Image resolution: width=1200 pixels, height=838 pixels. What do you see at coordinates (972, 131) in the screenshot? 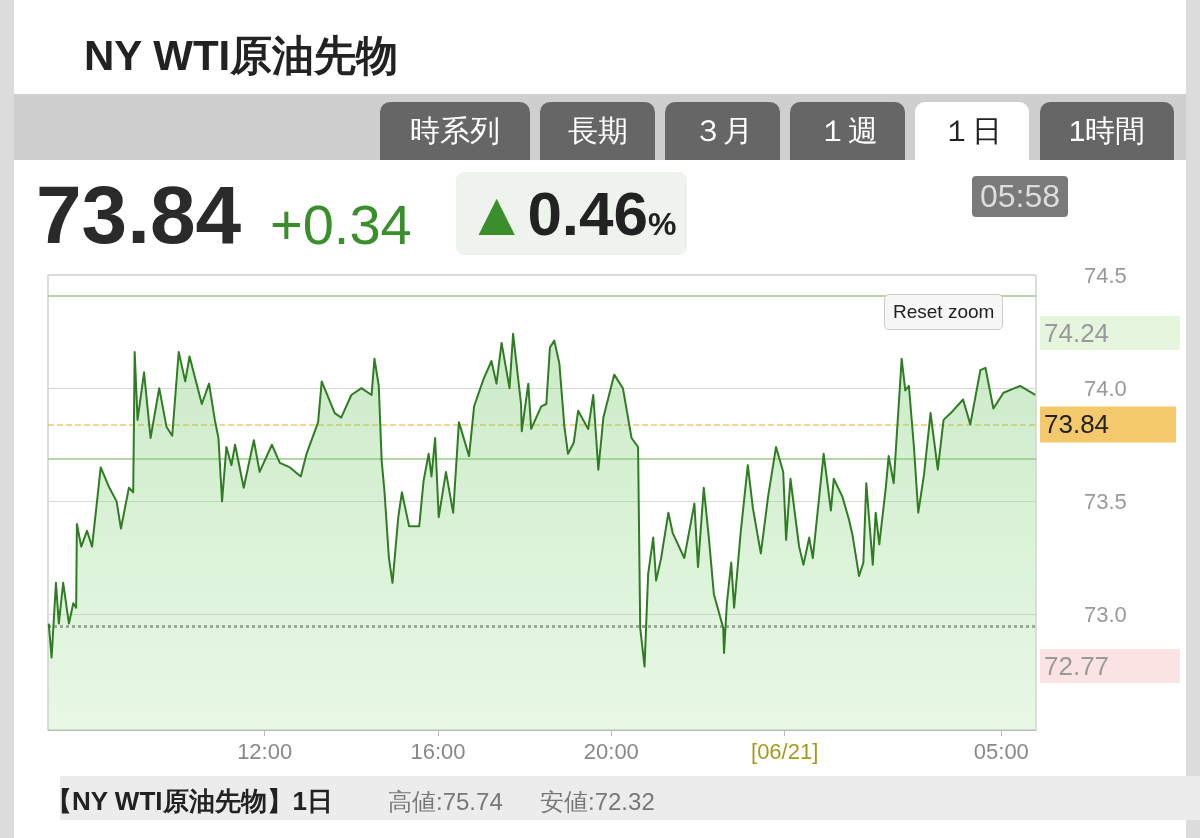
I see `text: １日` at bounding box center [972, 131].